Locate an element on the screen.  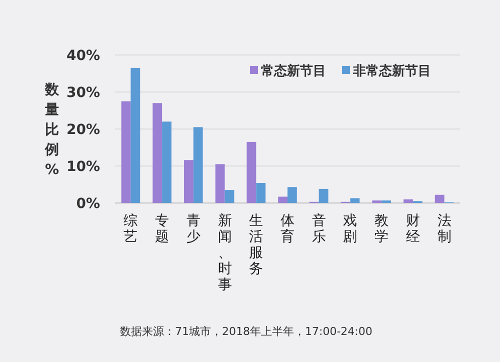
y-tick-label: 0% is located at coordinates (88, 204).